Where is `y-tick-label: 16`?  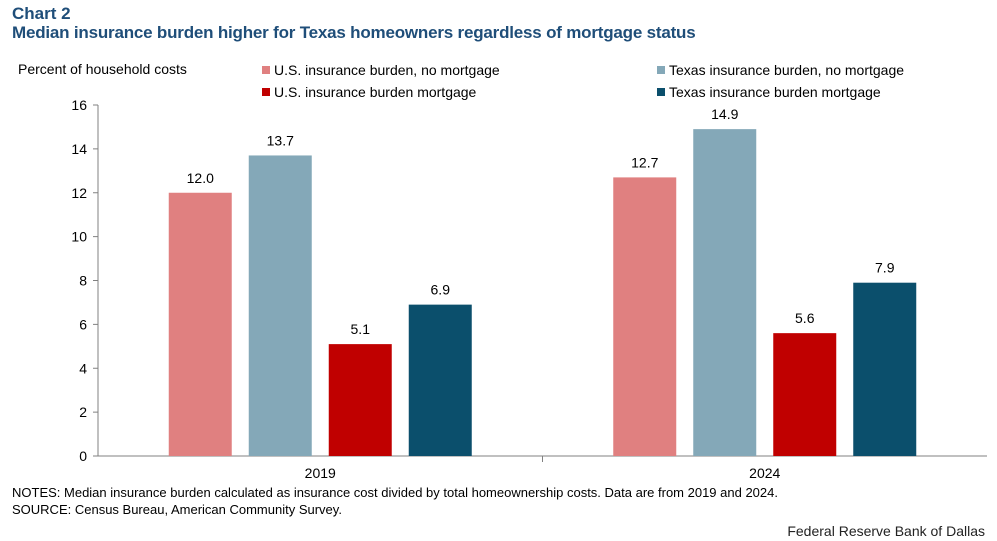
y-tick-label: 16 is located at coordinates (79, 105).